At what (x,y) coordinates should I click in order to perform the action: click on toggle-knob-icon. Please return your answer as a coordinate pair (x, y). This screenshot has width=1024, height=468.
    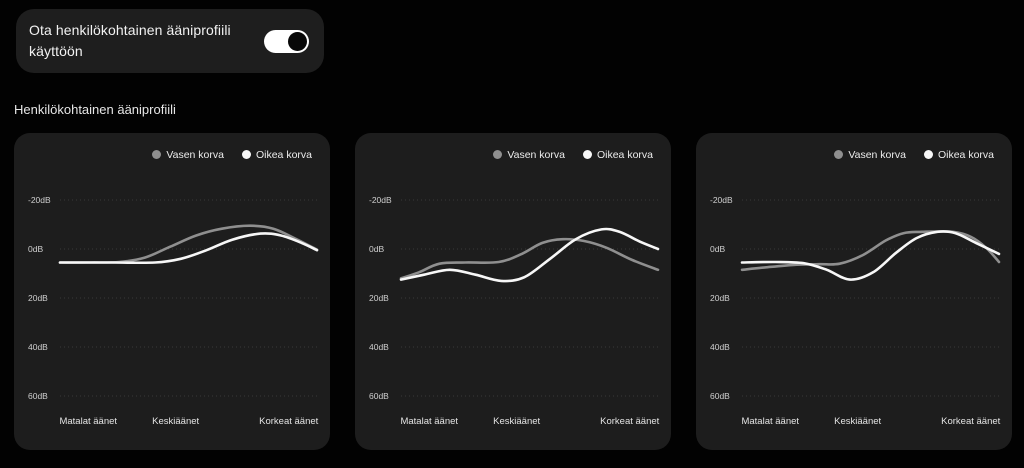
    Looking at the image, I should click on (297, 41).